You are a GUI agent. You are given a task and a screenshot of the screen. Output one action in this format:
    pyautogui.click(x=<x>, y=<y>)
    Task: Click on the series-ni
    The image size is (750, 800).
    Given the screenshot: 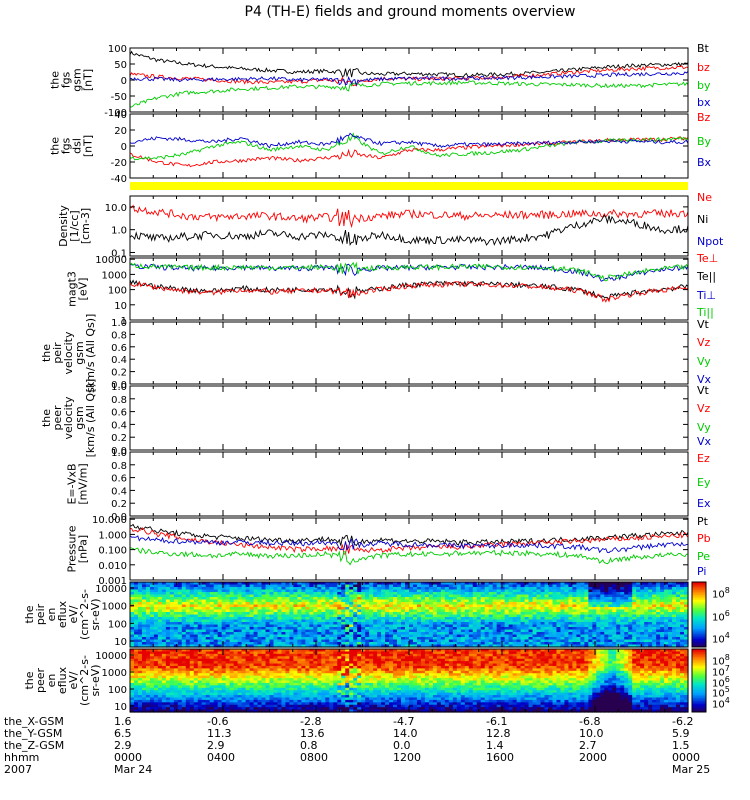 What is the action you would take?
    pyautogui.click(x=409, y=230)
    